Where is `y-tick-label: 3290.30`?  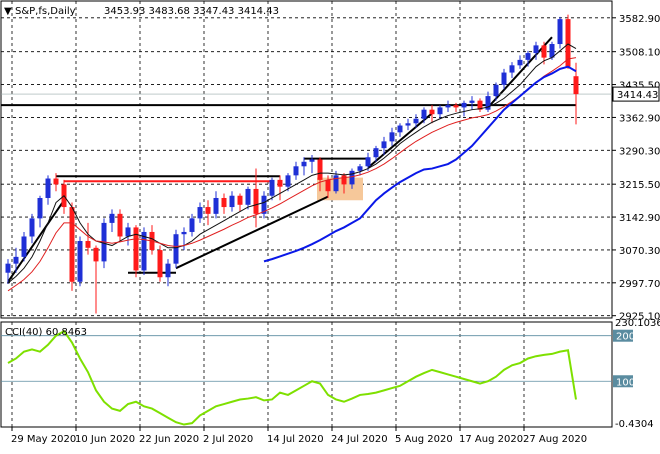
y-tick-label: 3290.30 is located at coordinates (639, 151).